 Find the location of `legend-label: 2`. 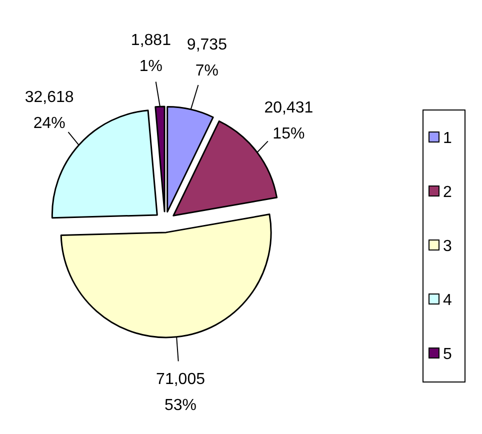

legend-label: 2 is located at coordinates (447, 192).